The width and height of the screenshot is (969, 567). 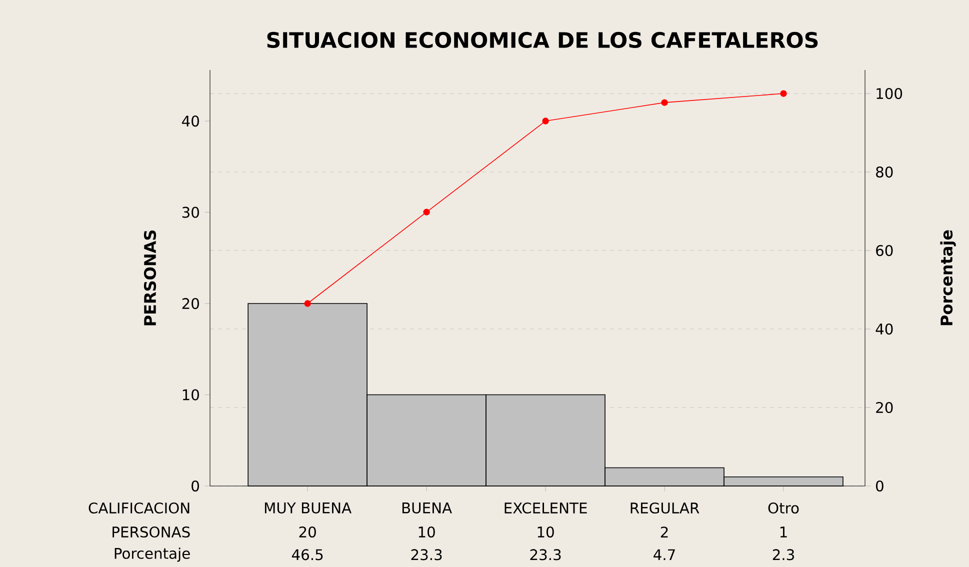 I want to click on y-tick-label: 10, so click(x=190, y=394).